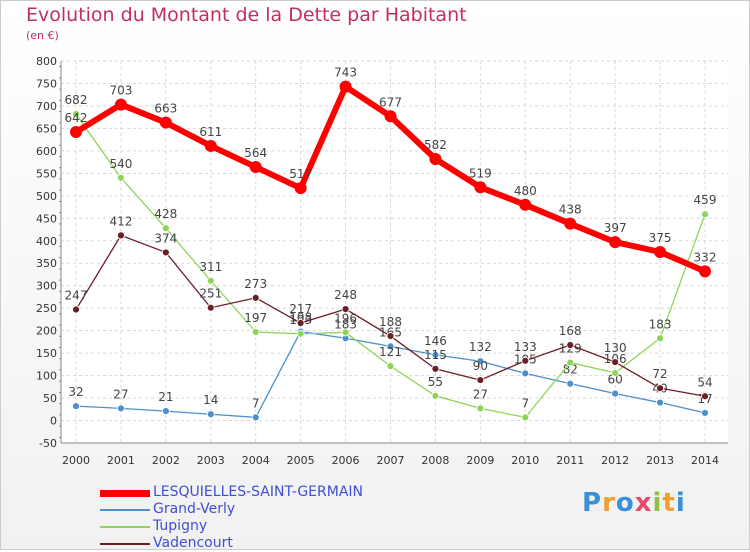 This screenshot has height=552, width=750. What do you see at coordinates (255, 153) in the screenshot?
I see `data-label: 564` at bounding box center [255, 153].